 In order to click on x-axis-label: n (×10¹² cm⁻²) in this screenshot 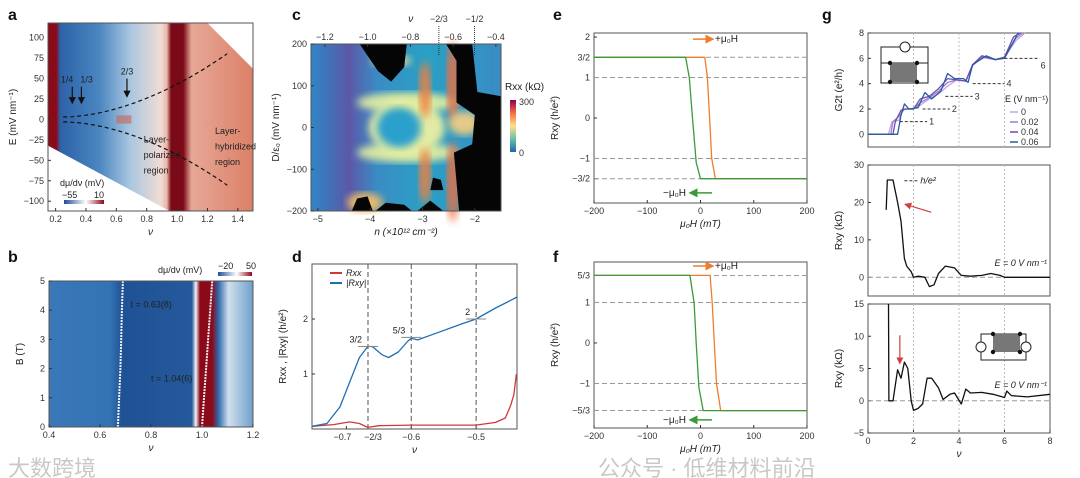, I will do `click(405, 232)`.